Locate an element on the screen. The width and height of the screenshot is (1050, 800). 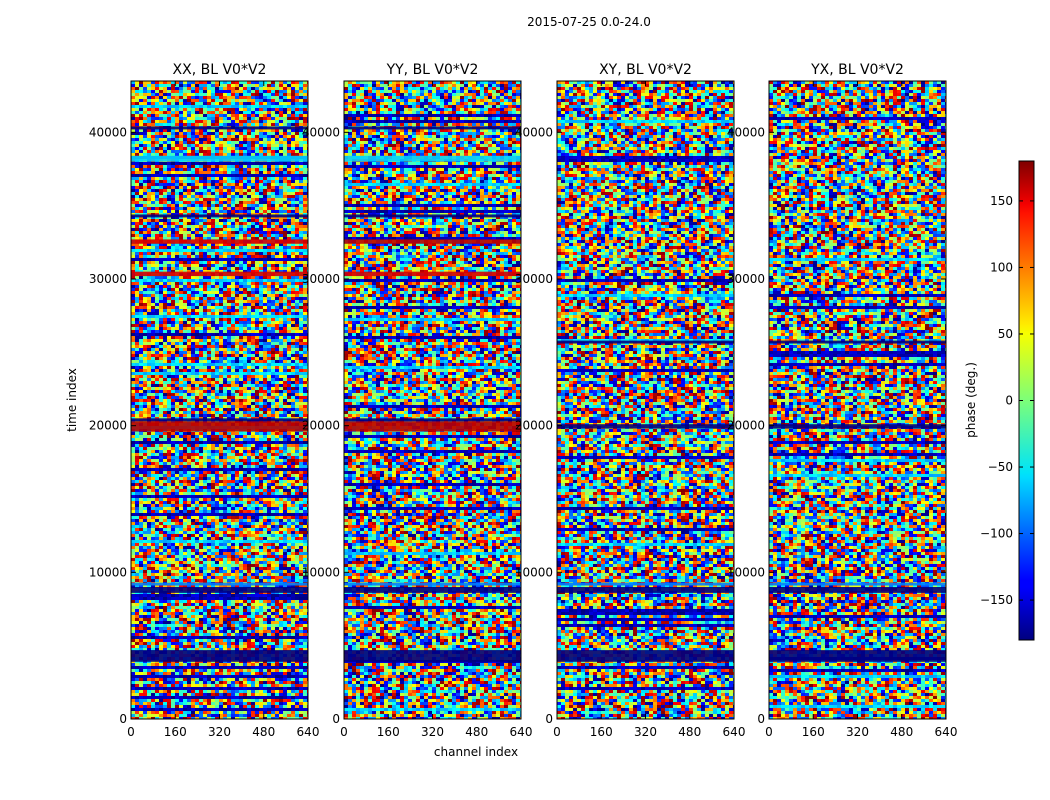
colorbar-ticks: −150 −100 −50 0 50 100 150 is located at coordinates (1007, 400).